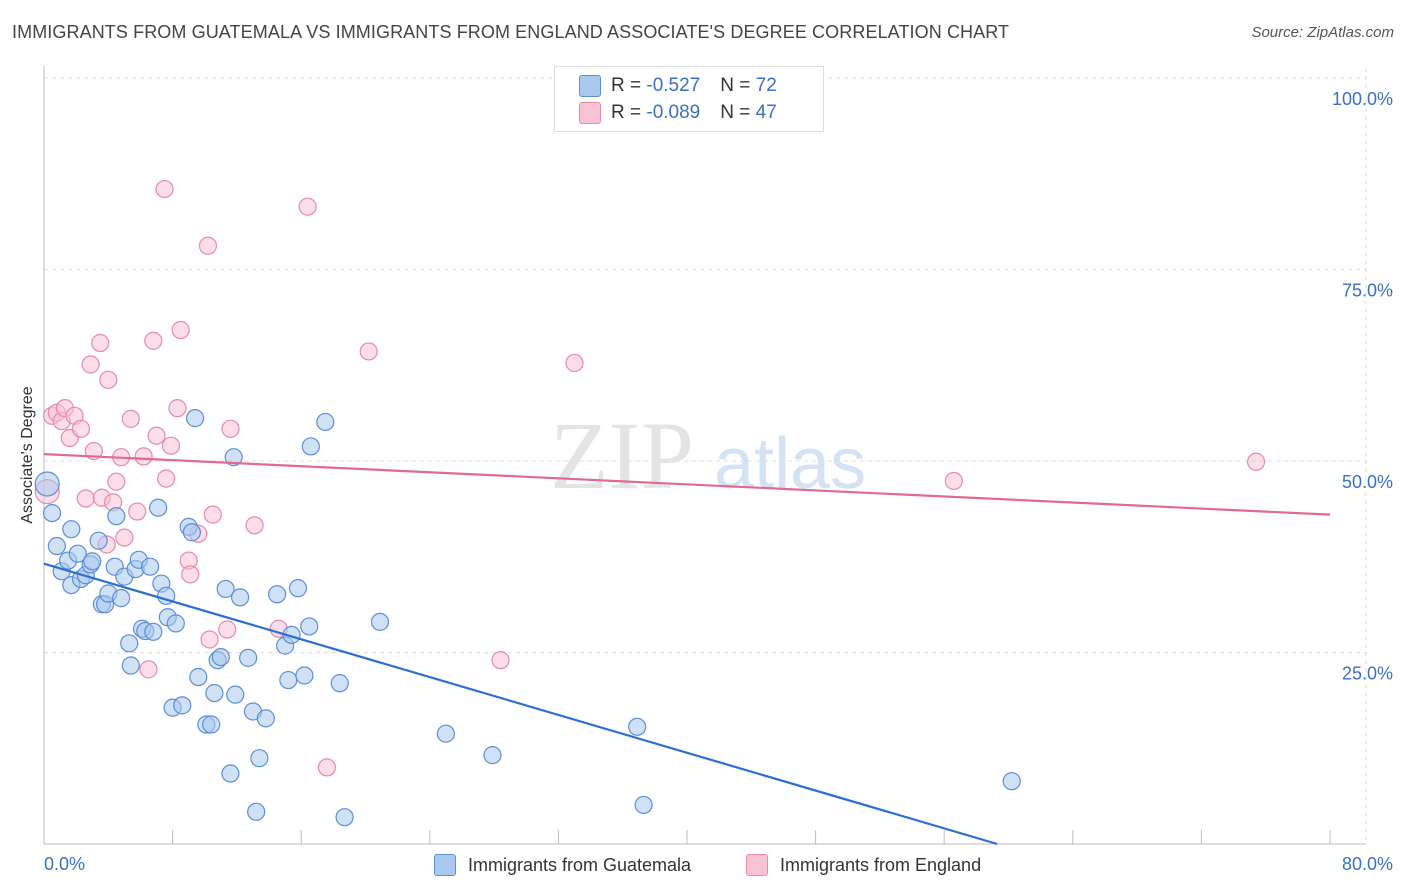 The image size is (1406, 892). I want to click on y-tick-label-100: 100.0%, so click(1362, 99).